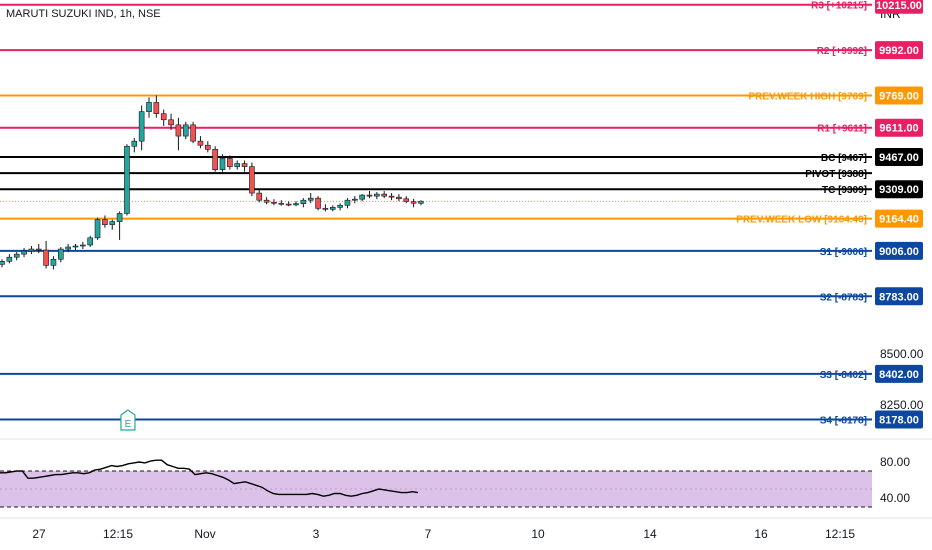 This screenshot has width=932, height=550. I want to click on level-label: S1 [-9006], so click(843, 252).